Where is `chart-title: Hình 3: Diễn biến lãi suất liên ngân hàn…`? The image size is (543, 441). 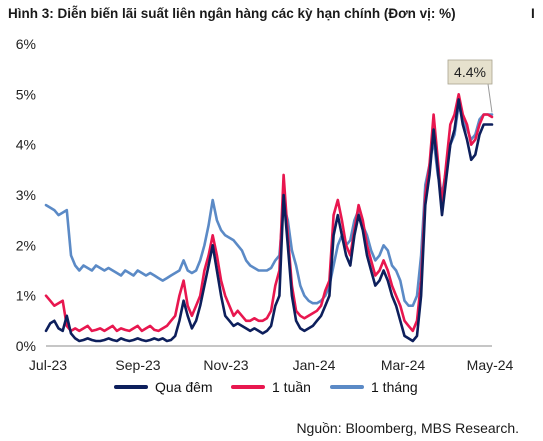
chart-title: Hình 3: Diễn biến lãi suất liên ngân hàn… is located at coordinates (232, 13).